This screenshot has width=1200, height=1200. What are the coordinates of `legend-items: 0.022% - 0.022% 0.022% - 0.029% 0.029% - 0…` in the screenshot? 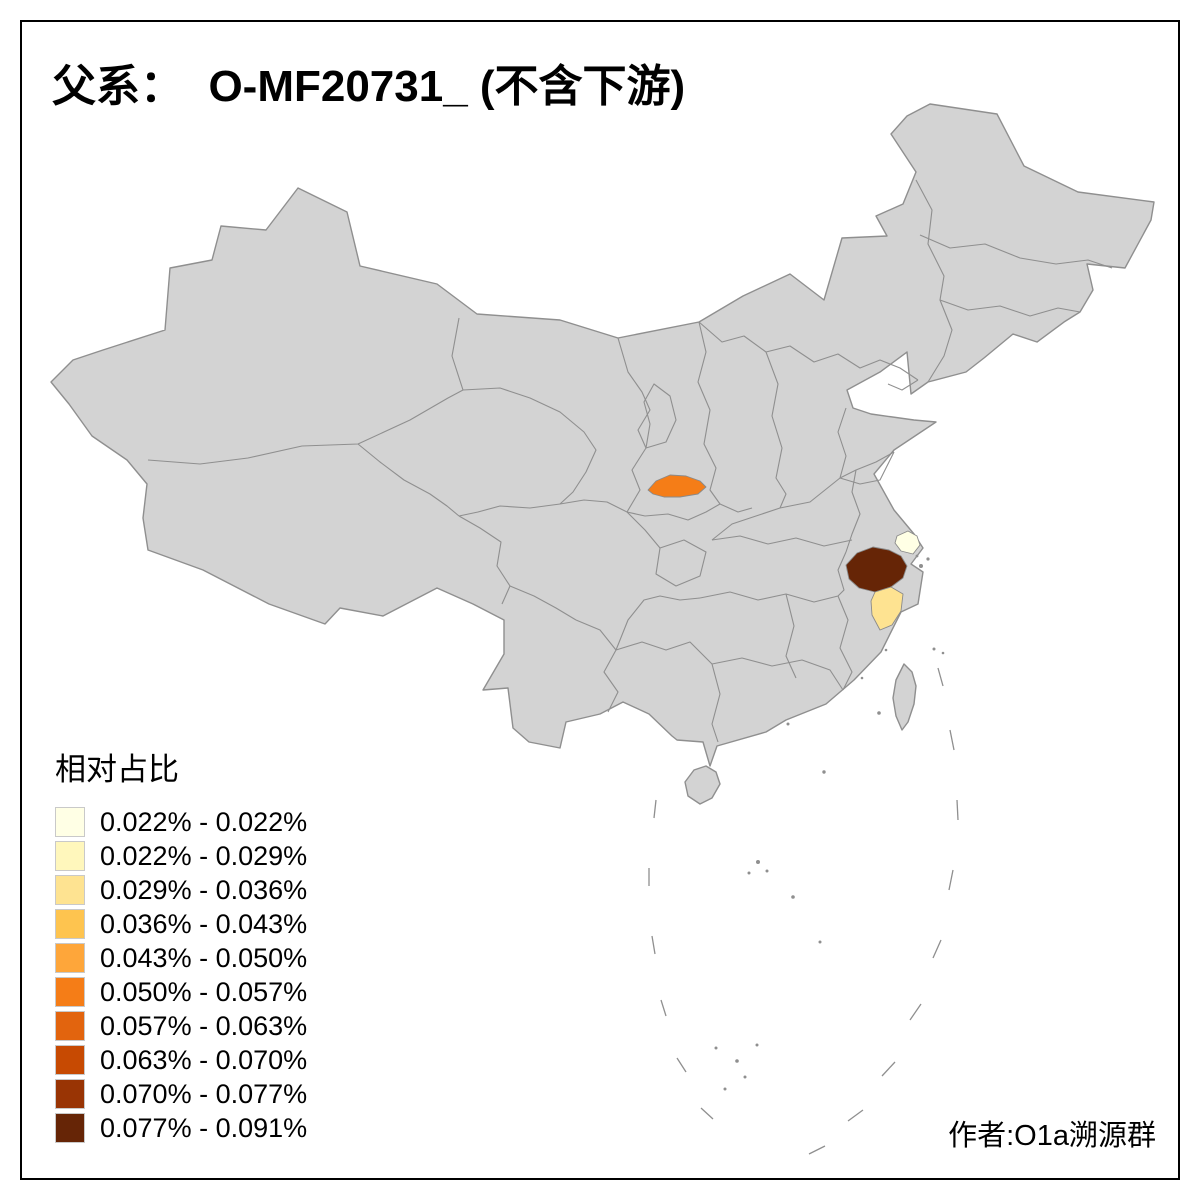 It's located at (181, 975).